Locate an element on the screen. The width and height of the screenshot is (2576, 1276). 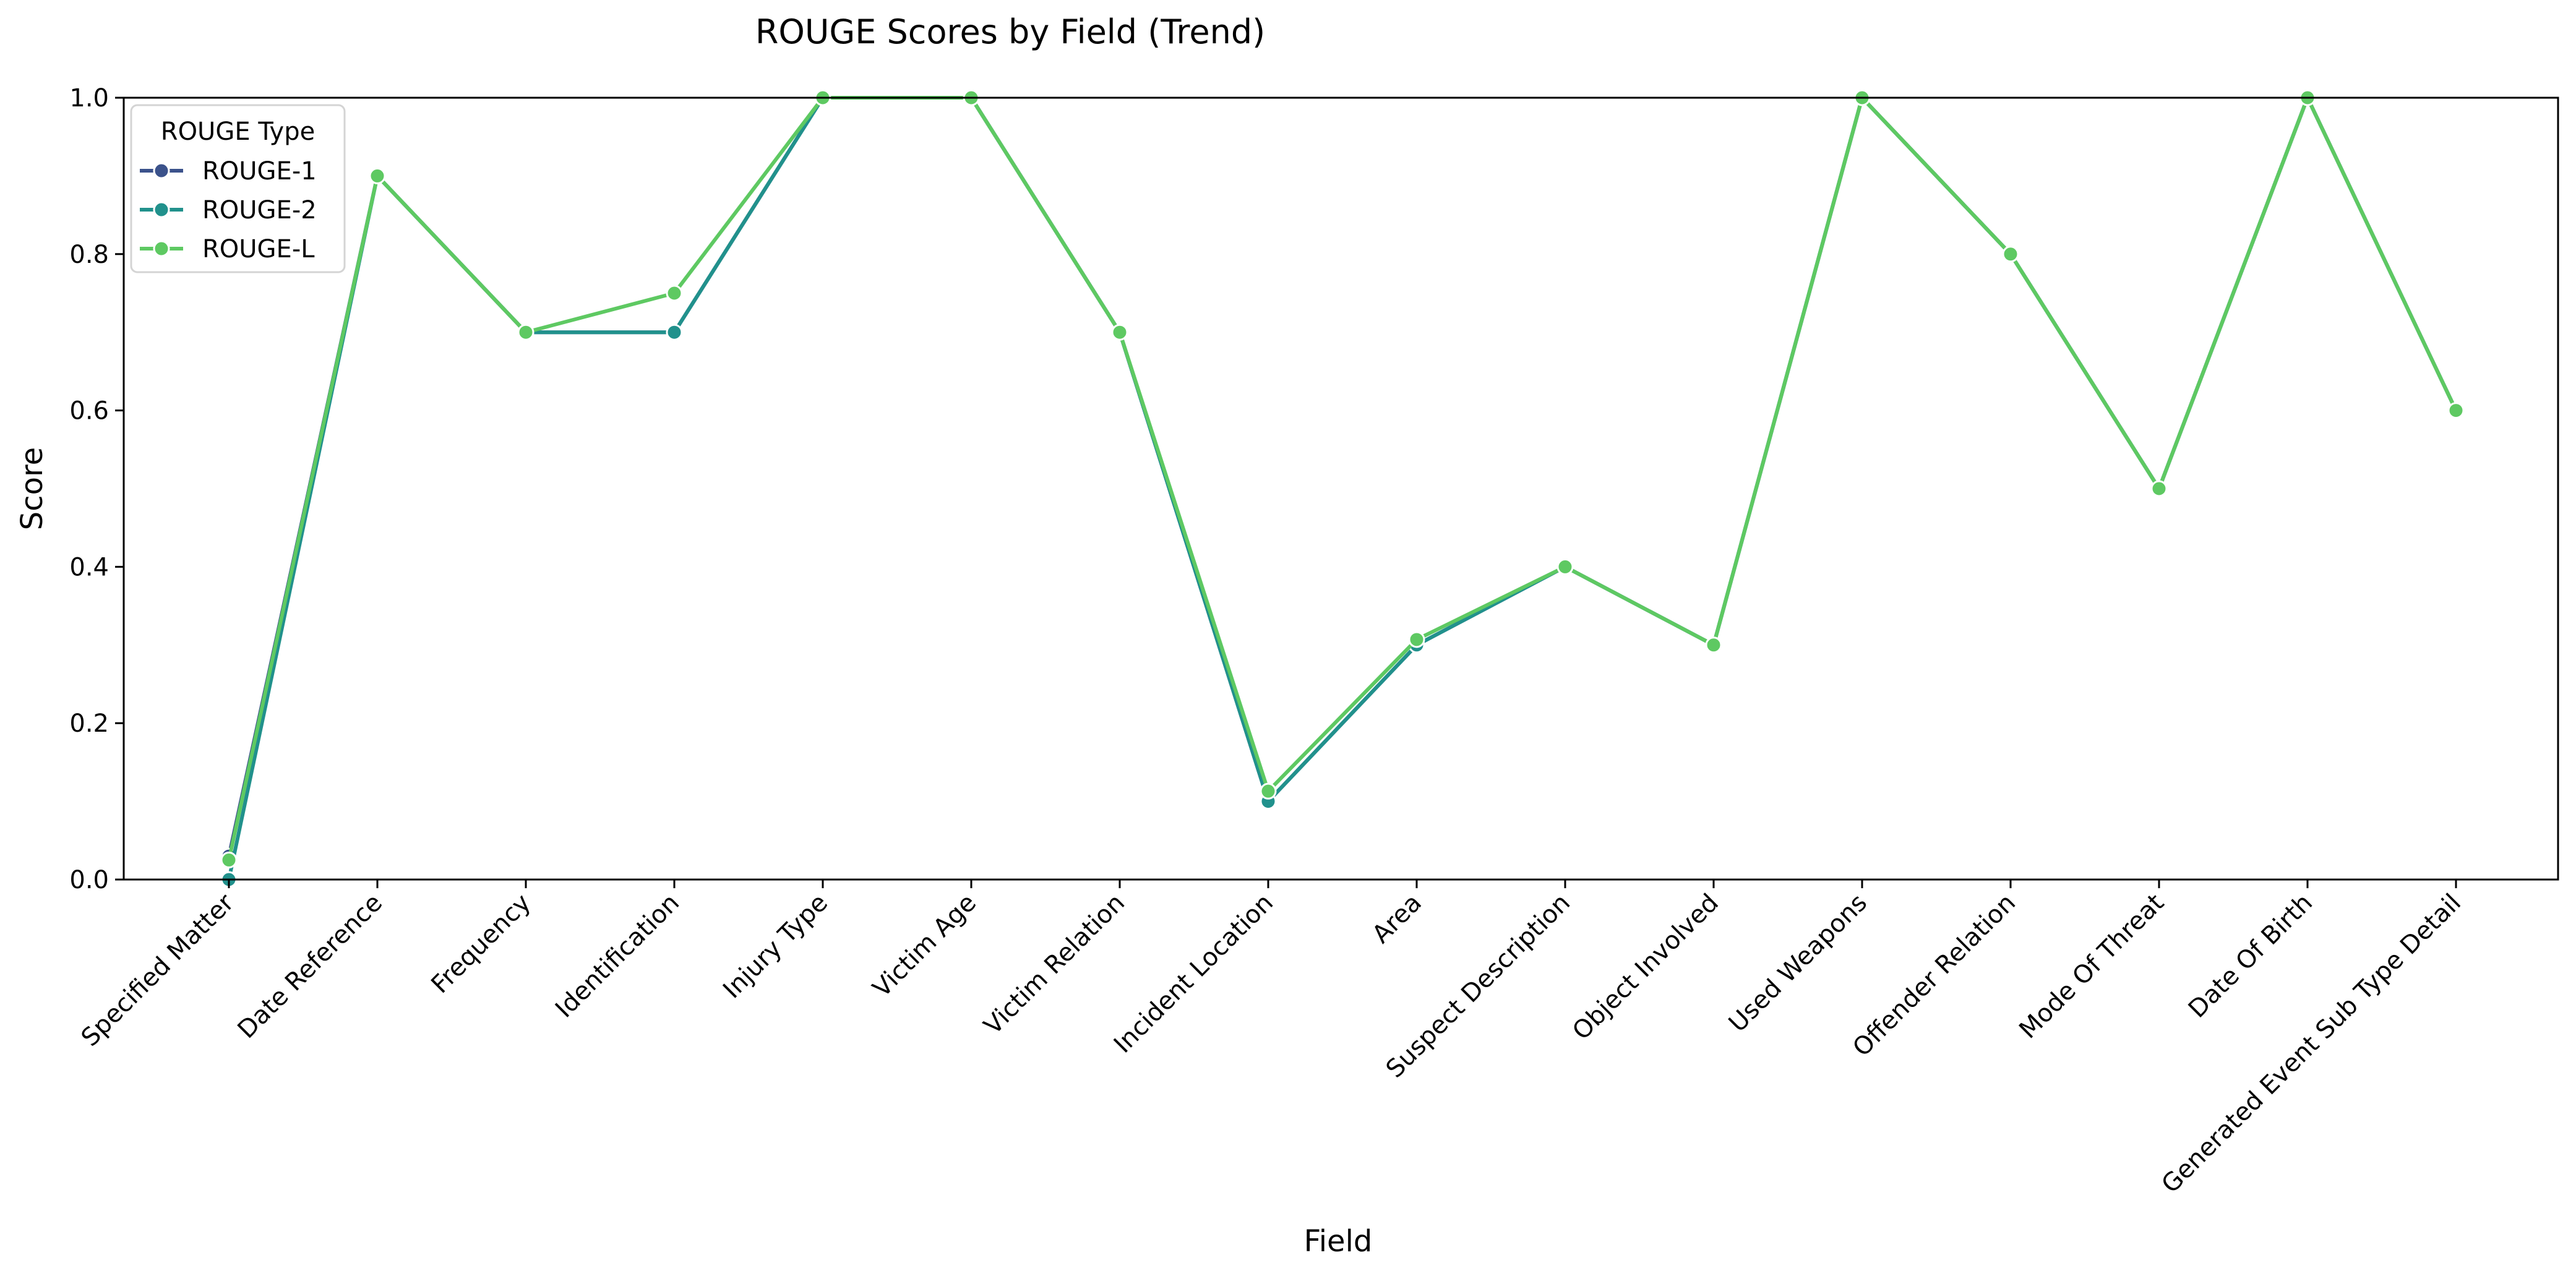
x-axis-label: Field is located at coordinates (1338, 1241).